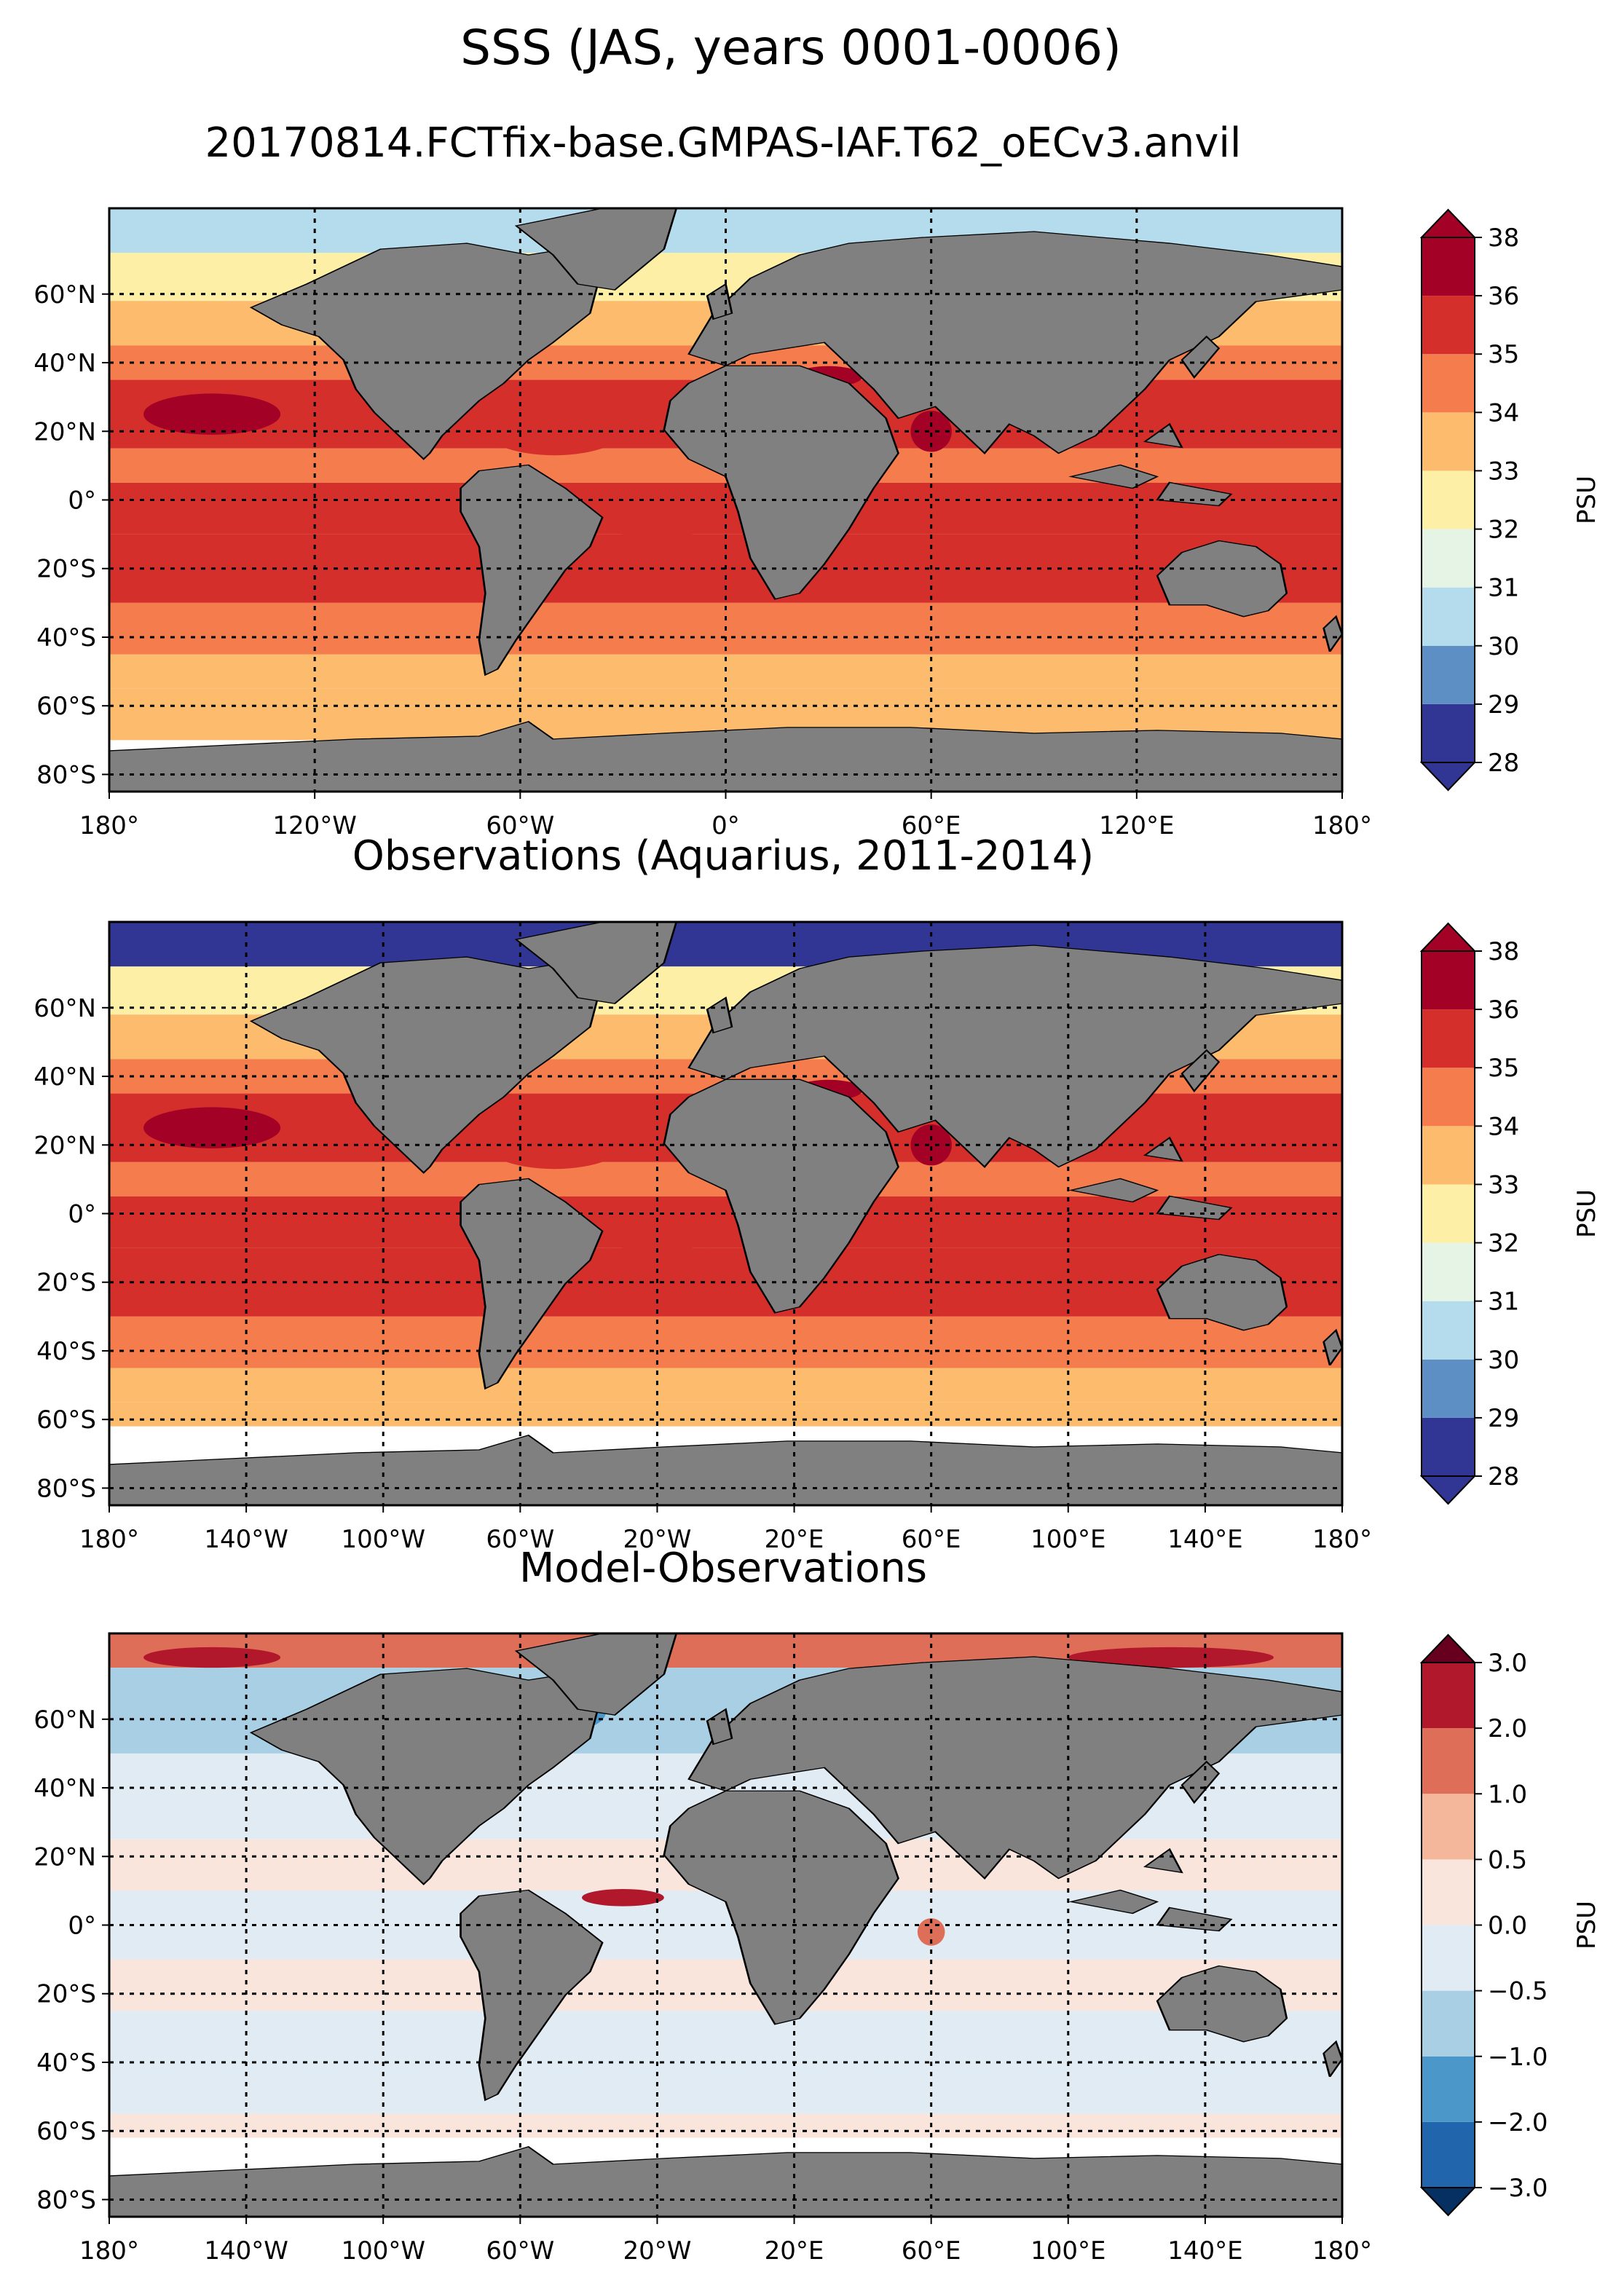 The height and width of the screenshot is (2283, 1624). What do you see at coordinates (1503, 1418) in the screenshot?
I see `colorbar-tick-label: 29` at bounding box center [1503, 1418].